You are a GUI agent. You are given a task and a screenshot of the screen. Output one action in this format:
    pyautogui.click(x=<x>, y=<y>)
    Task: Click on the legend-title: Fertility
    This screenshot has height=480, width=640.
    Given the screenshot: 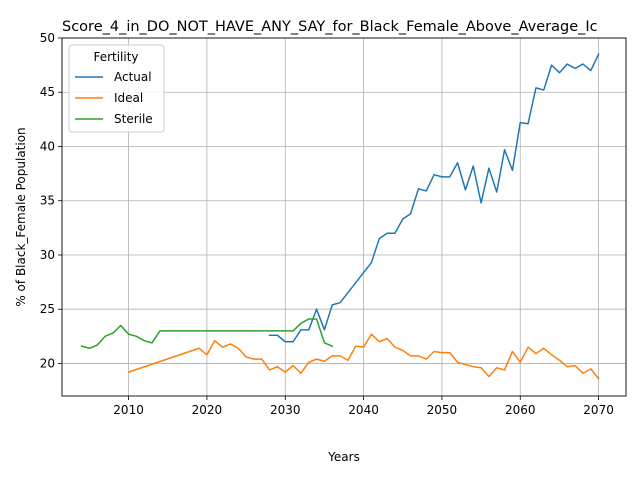 What is the action you would take?
    pyautogui.click(x=115, y=57)
    